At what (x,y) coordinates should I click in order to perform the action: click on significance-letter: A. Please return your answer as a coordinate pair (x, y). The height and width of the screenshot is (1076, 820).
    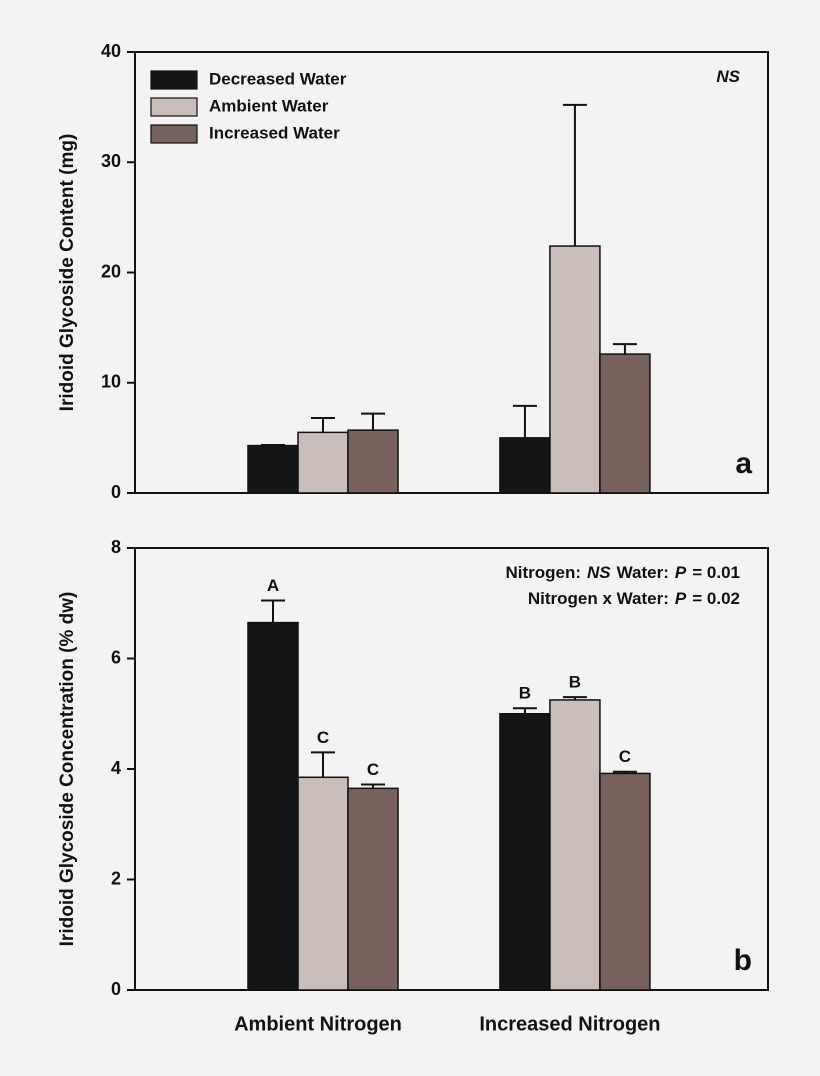
    Looking at the image, I should click on (273, 585).